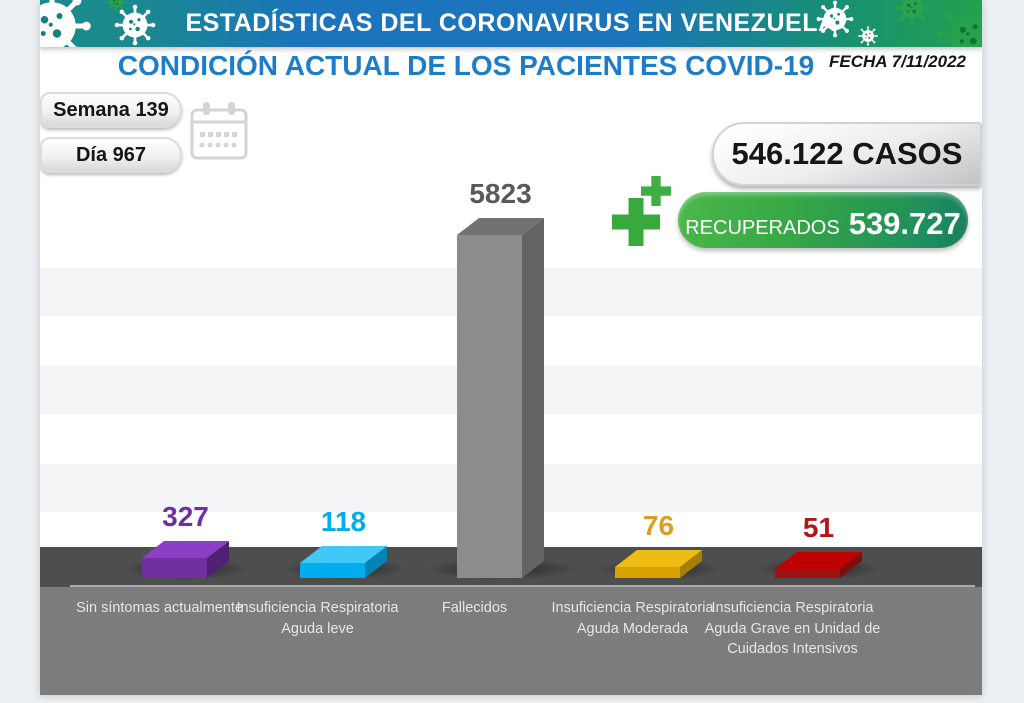  Describe the element at coordinates (159, 608) in the screenshot. I see `category-label: Sin síntomas actualmente` at that location.